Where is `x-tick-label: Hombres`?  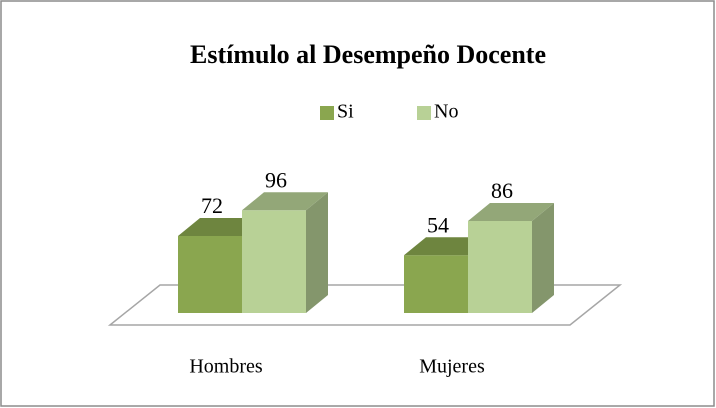
x-tick-label: Hombres is located at coordinates (226, 367).